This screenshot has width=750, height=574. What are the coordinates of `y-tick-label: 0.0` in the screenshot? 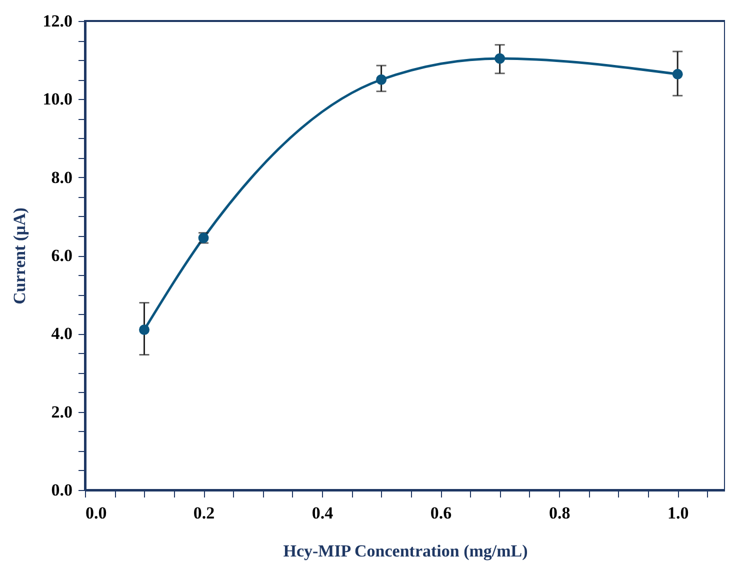 It's located at (61, 490).